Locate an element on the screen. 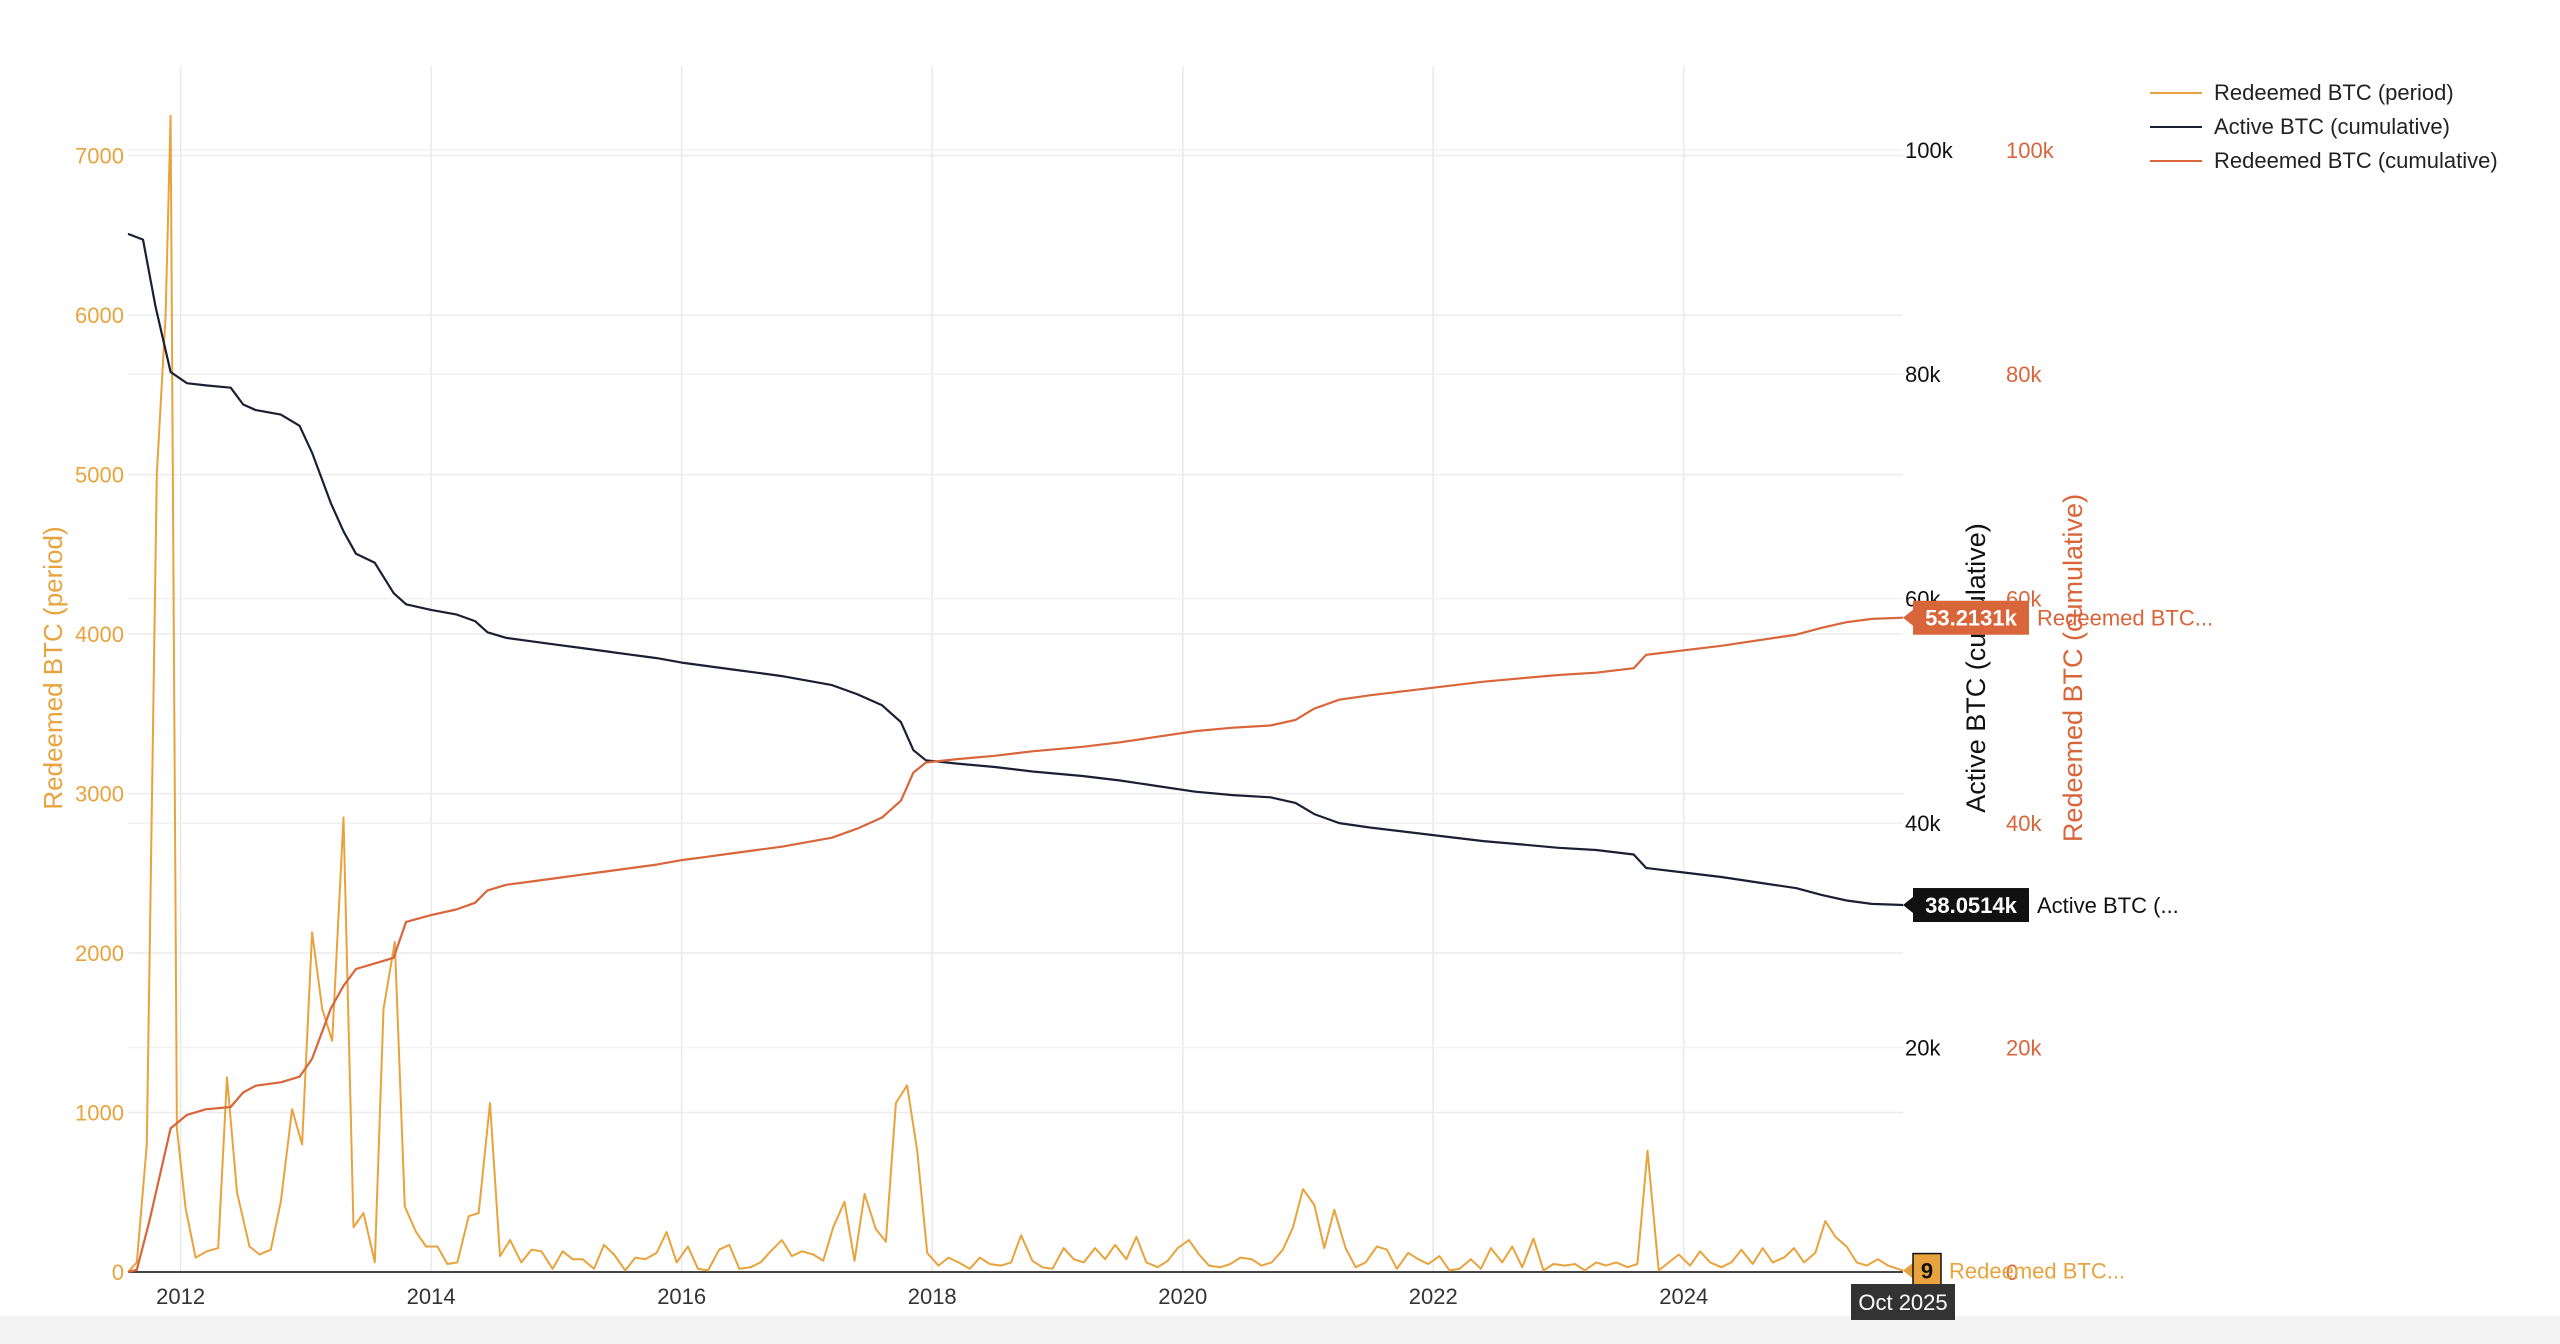 This screenshot has width=2560, height=1344. y-right-active-tick-label: 100k is located at coordinates (1929, 150).